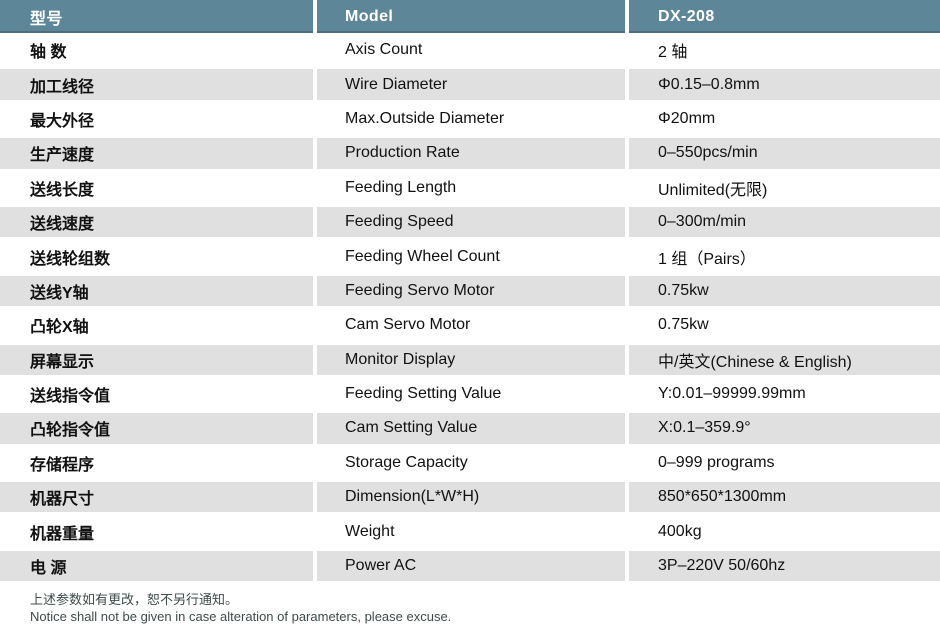  What do you see at coordinates (158, 187) in the screenshot?
I see `spec-label-cn: 送线长度` at bounding box center [158, 187].